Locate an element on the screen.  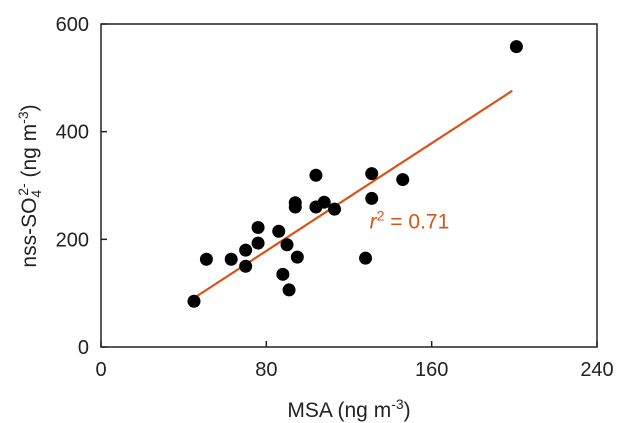
r-squared-annotation: r2 = 0.71 is located at coordinates (410, 221).